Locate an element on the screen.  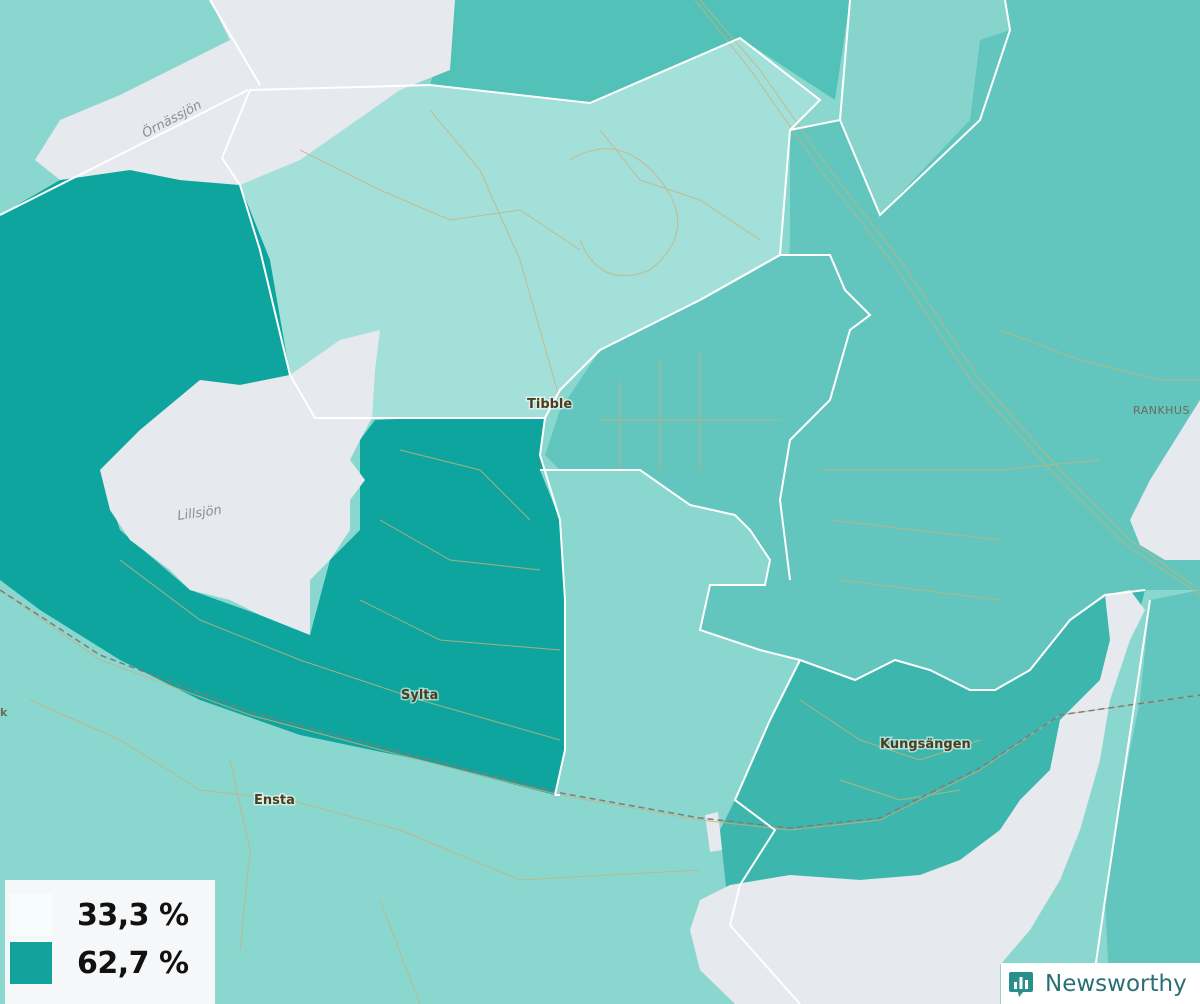
place-label-kungsangen: Kungsängen is located at coordinates (925, 744).